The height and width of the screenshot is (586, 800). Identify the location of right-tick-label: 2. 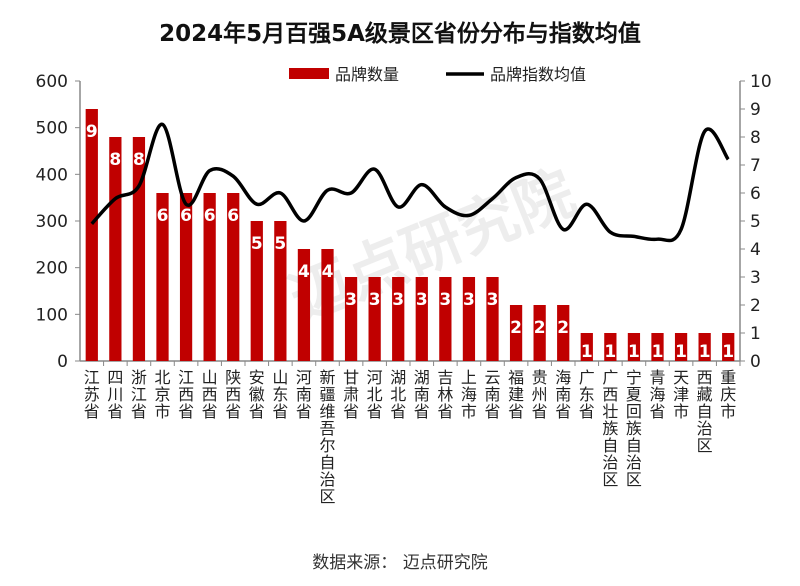
(755, 306).